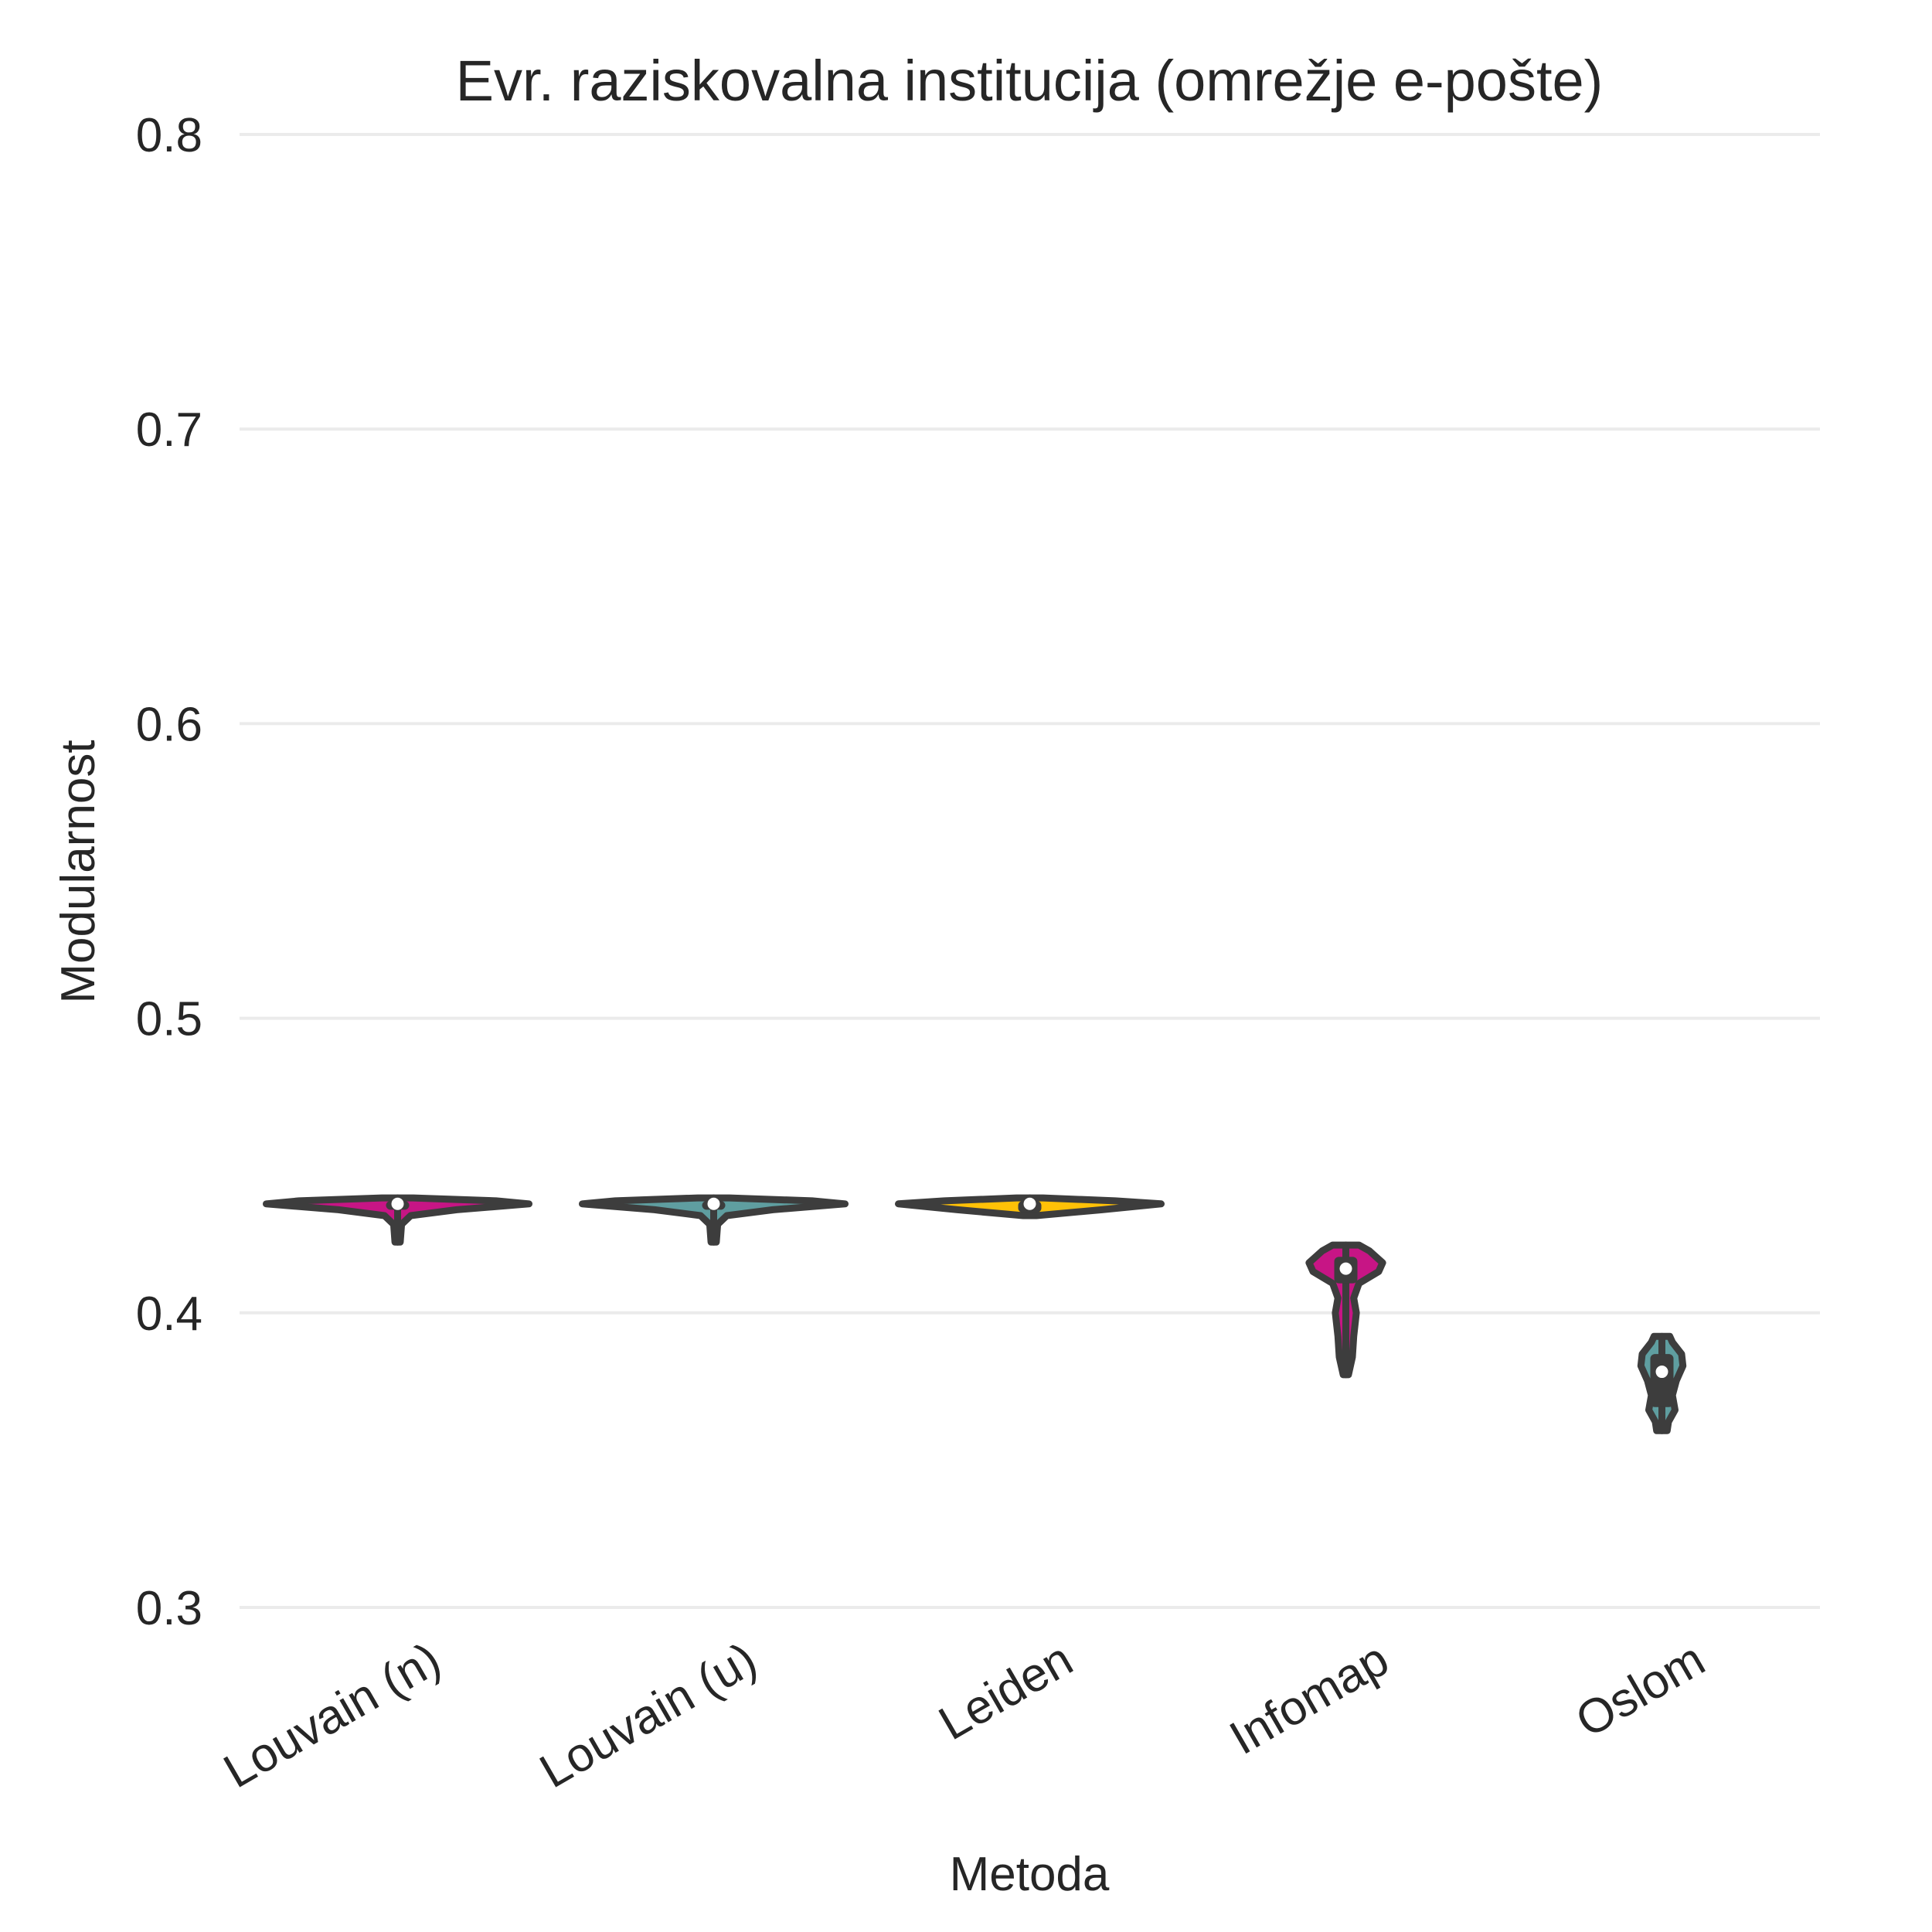 This screenshot has width=1932, height=1932. Describe the element at coordinates (1030, 1874) in the screenshot. I see `x-axis-label: Metoda` at that location.